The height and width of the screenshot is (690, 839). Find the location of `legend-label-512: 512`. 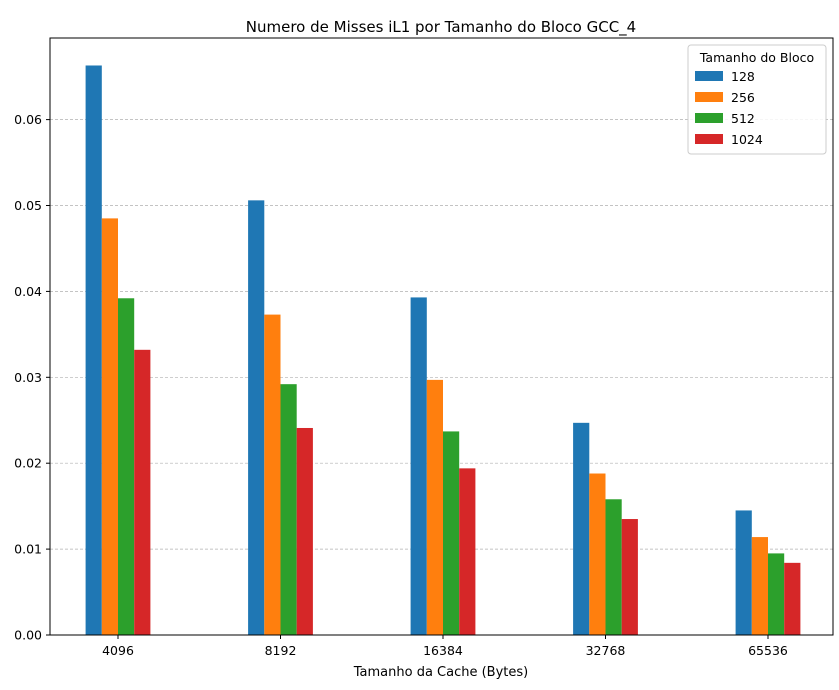

legend-label-512: 512 is located at coordinates (743, 118).